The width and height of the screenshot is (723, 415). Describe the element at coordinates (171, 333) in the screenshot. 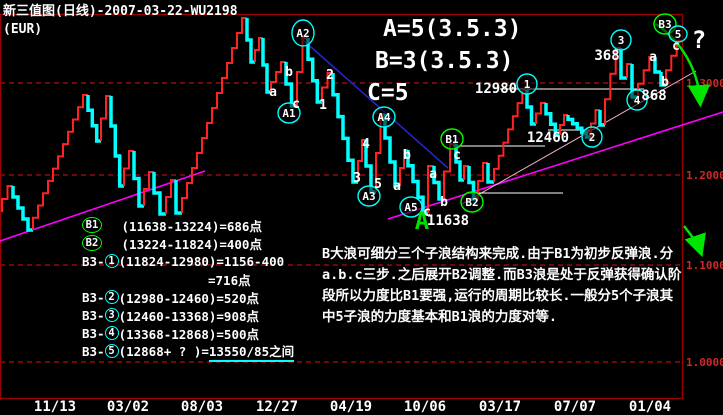

I see `analysis-line: B3- 4 (13368-12868)=500点` at that location.